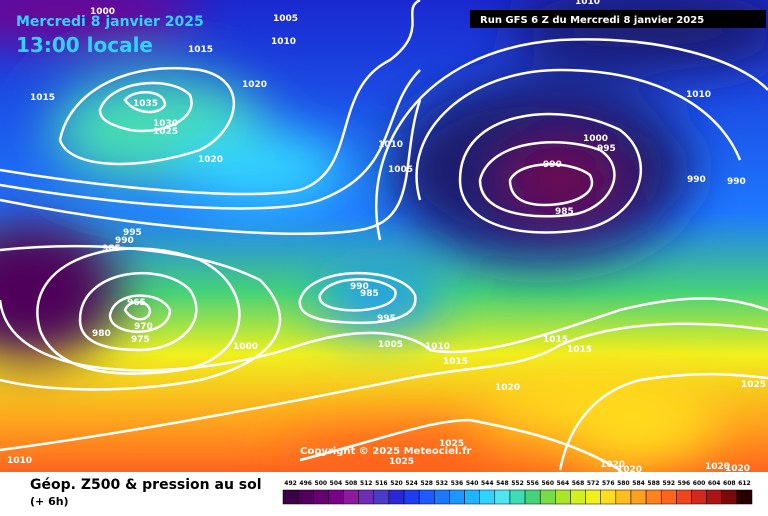 Image resolution: width=768 pixels, height=516 pixels. I want to click on legend-label: 528, so click(426, 483).